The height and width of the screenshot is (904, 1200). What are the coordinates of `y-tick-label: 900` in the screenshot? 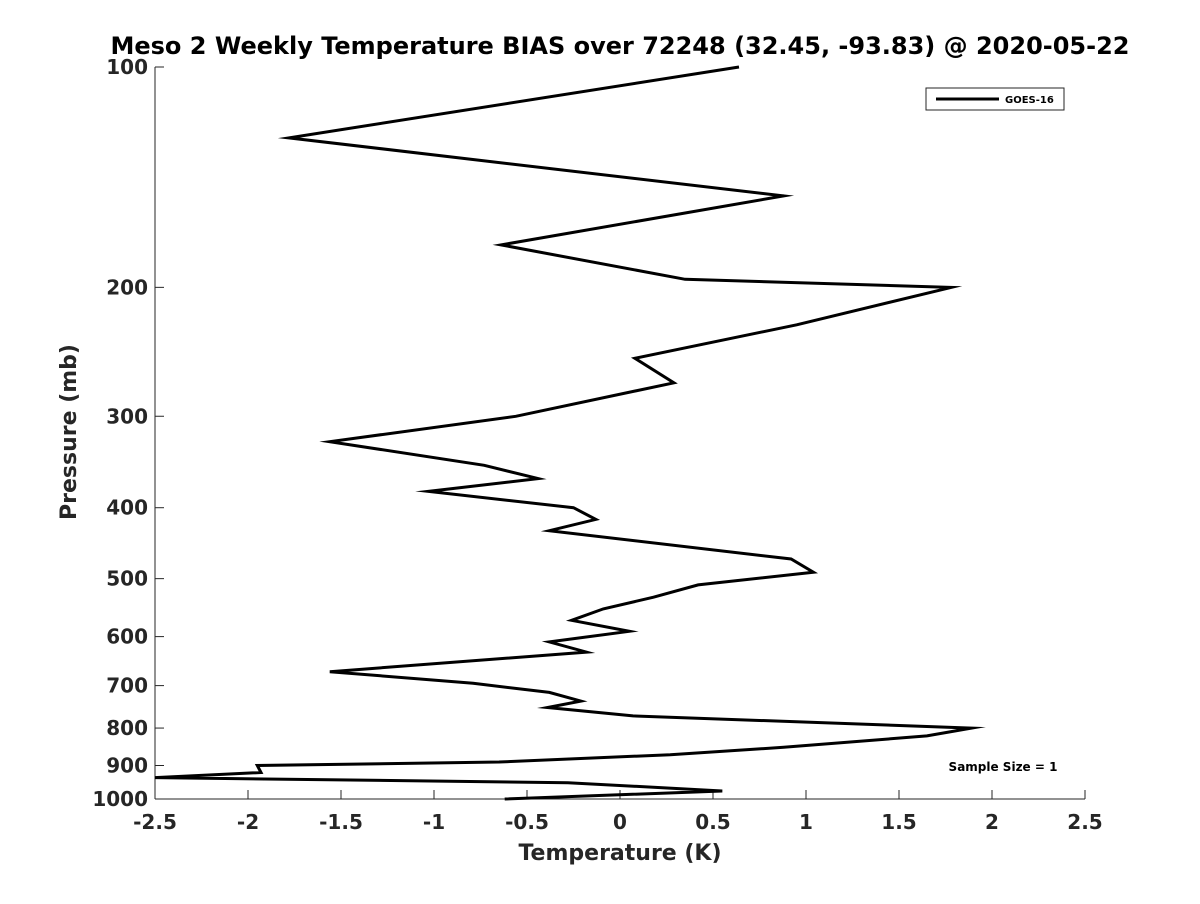 It's located at (127, 766).